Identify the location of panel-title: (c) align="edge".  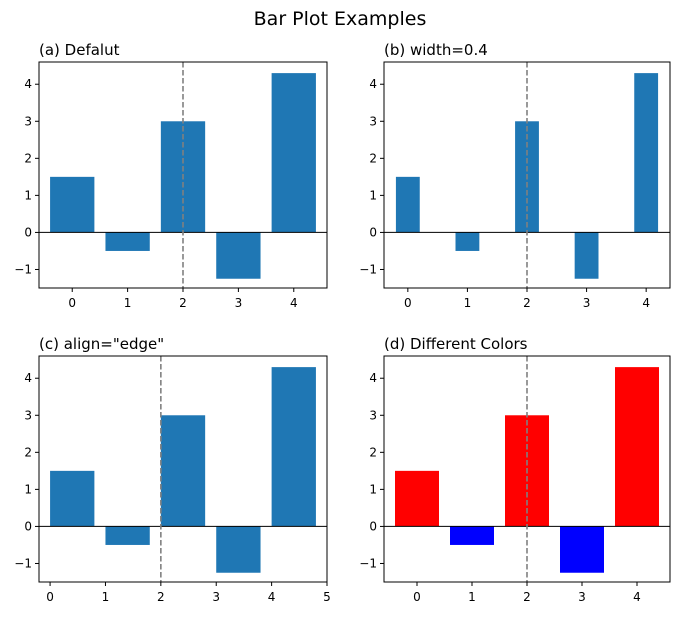
(101, 344).